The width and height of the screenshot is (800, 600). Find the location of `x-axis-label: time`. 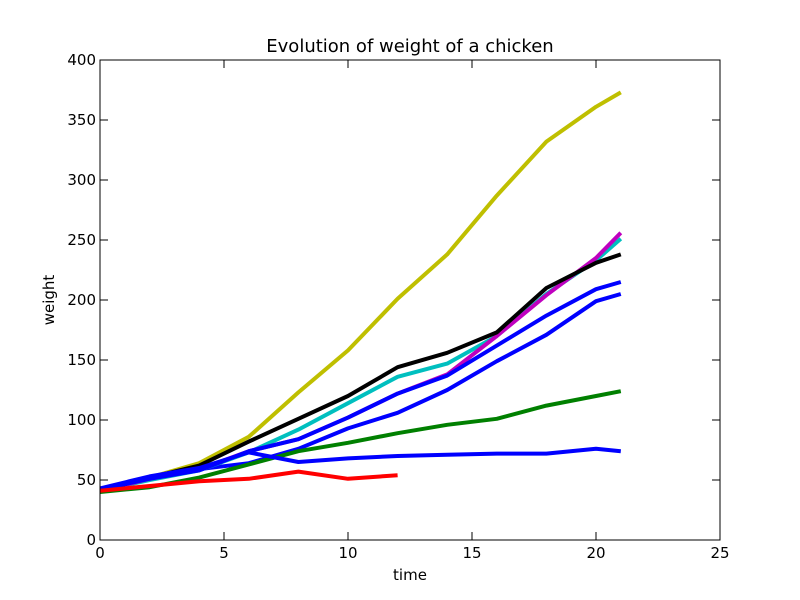

x-axis-label: time is located at coordinates (410, 575).